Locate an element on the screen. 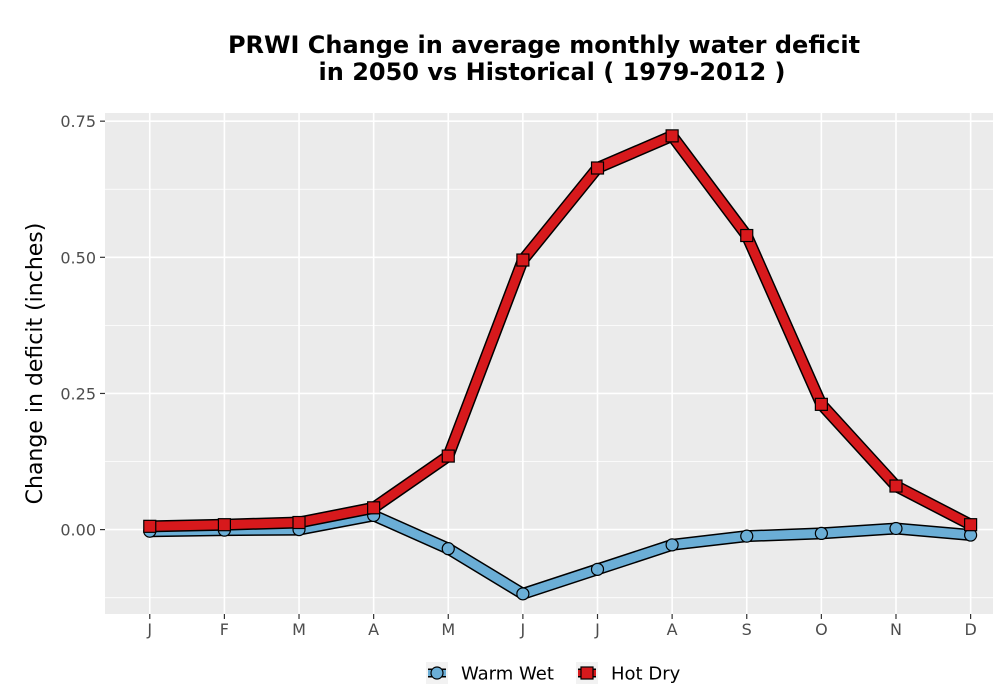  legend-item-hot-dry: Hot Dry is located at coordinates (628, 673).